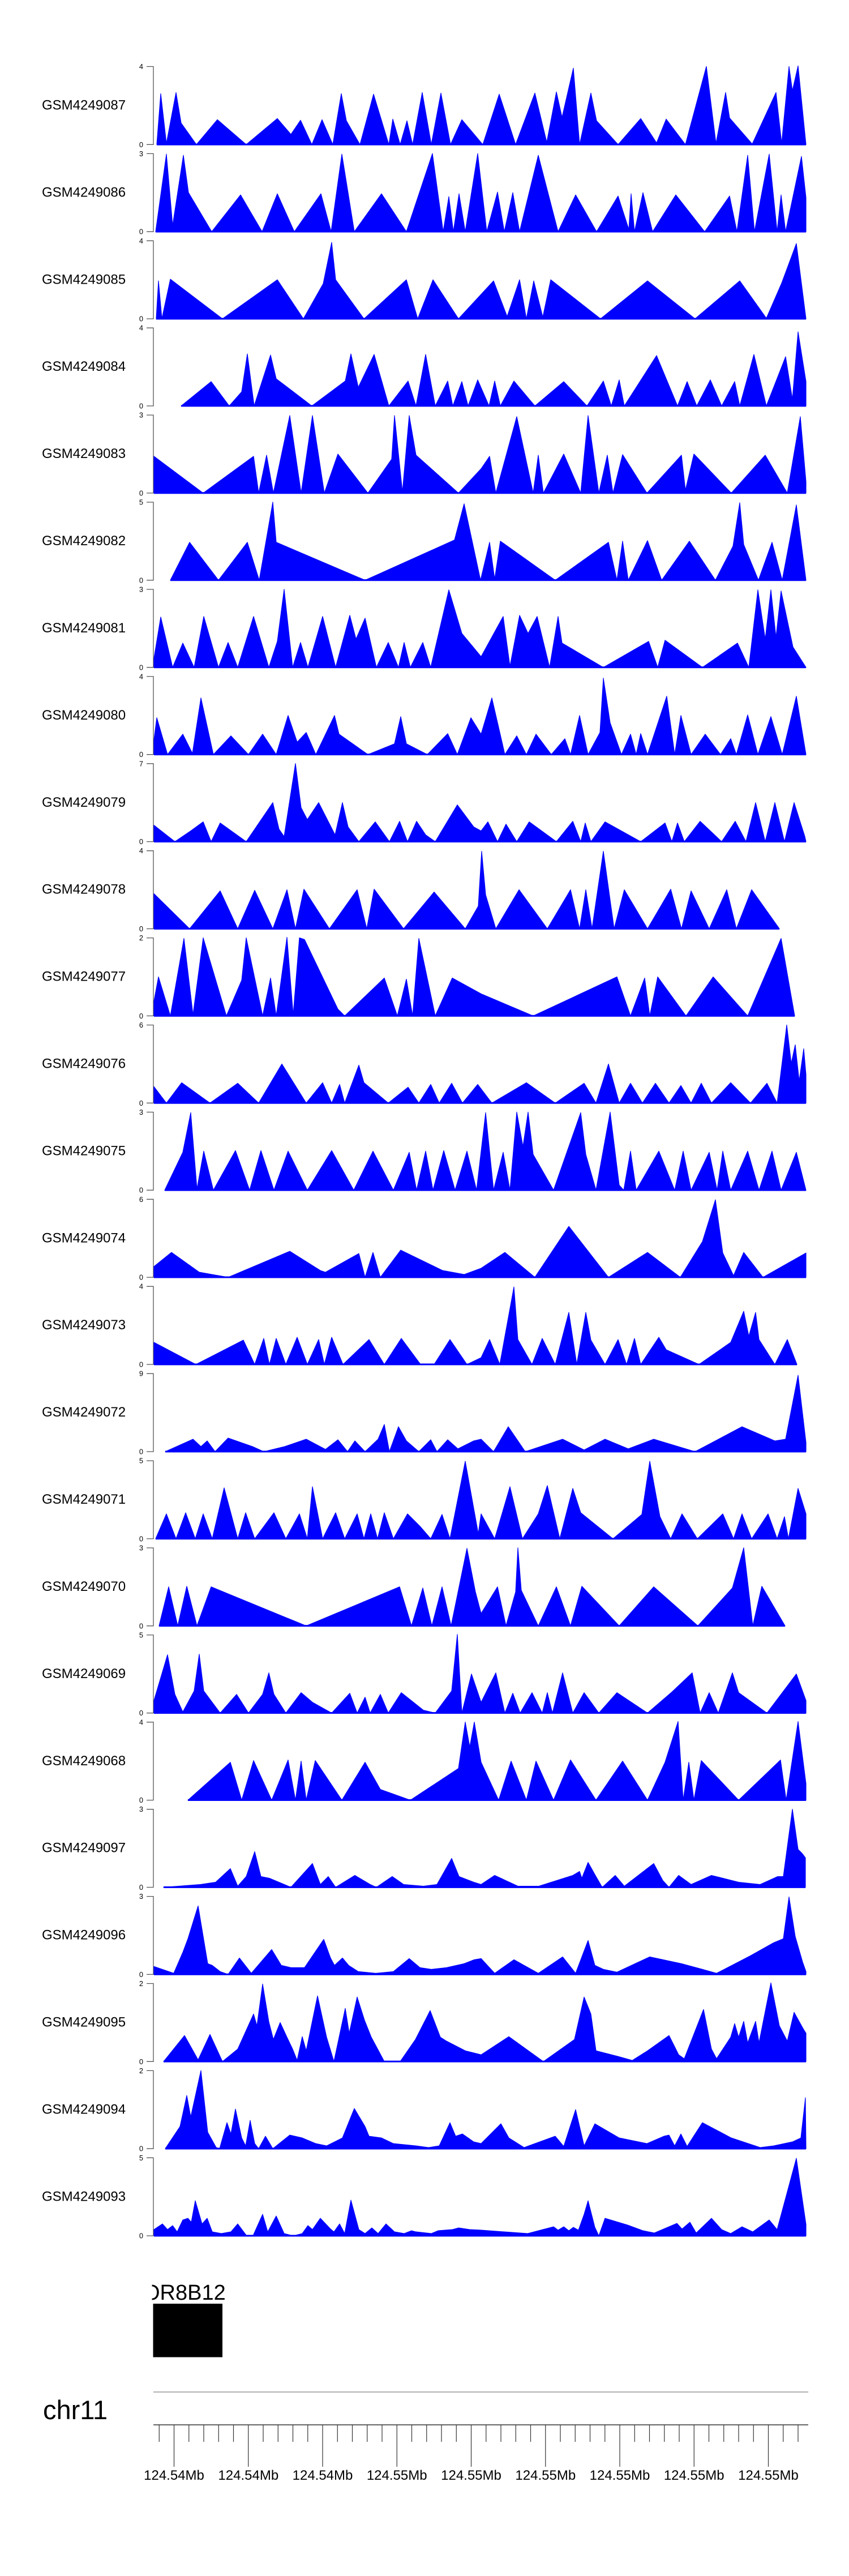 The image size is (849, 2576). What do you see at coordinates (75, 2410) in the screenshot?
I see `svg-text: chr11` at bounding box center [75, 2410].